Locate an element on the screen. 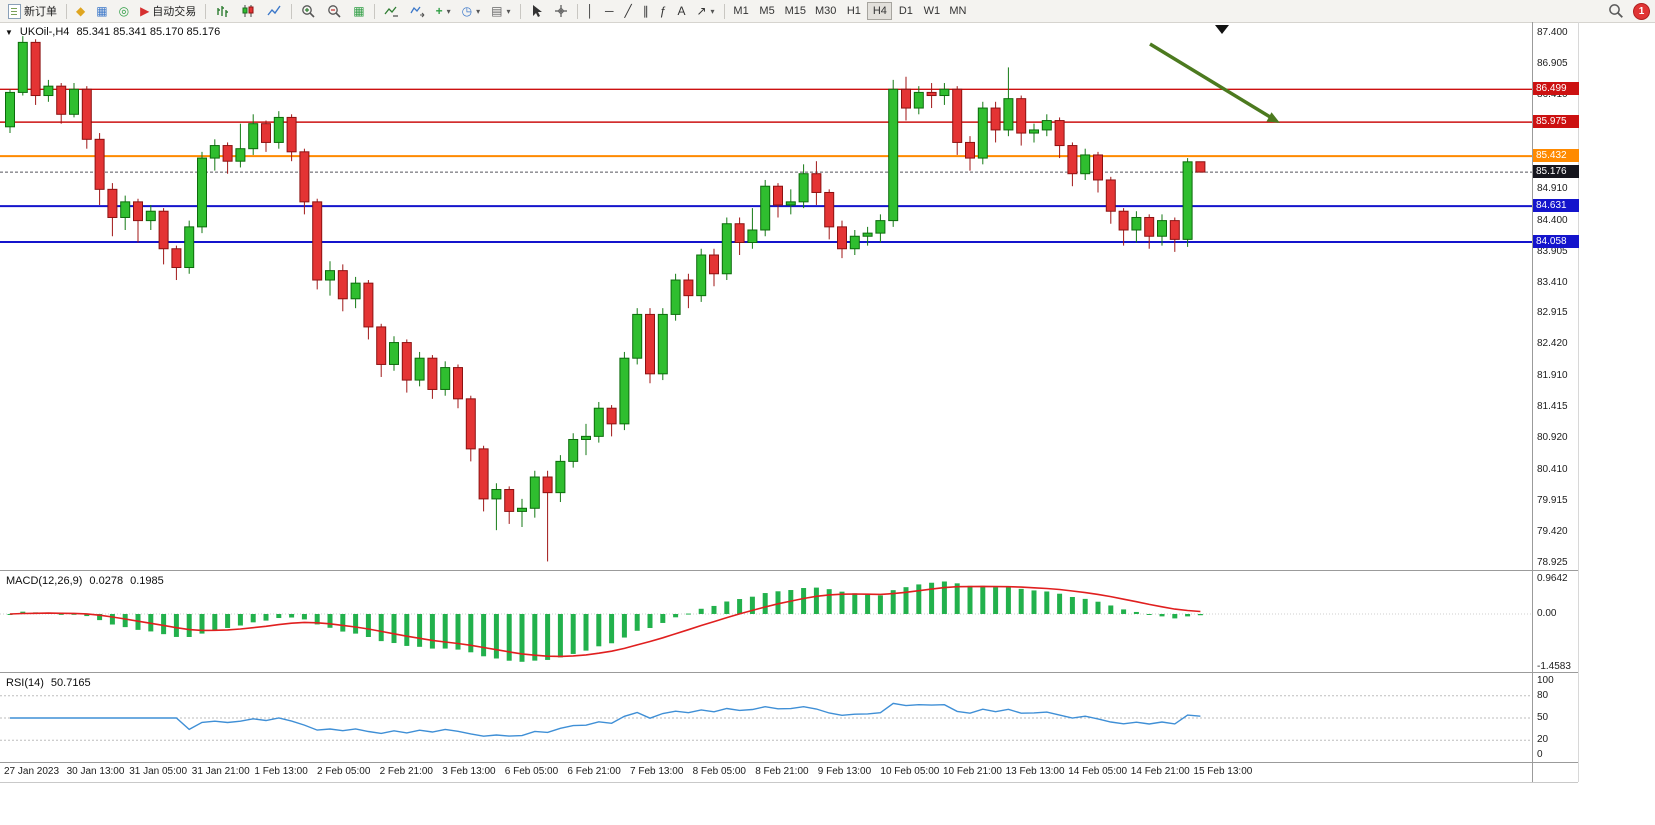 The width and height of the screenshot is (1655, 825). toolbar-separator is located at coordinates (577, 11).